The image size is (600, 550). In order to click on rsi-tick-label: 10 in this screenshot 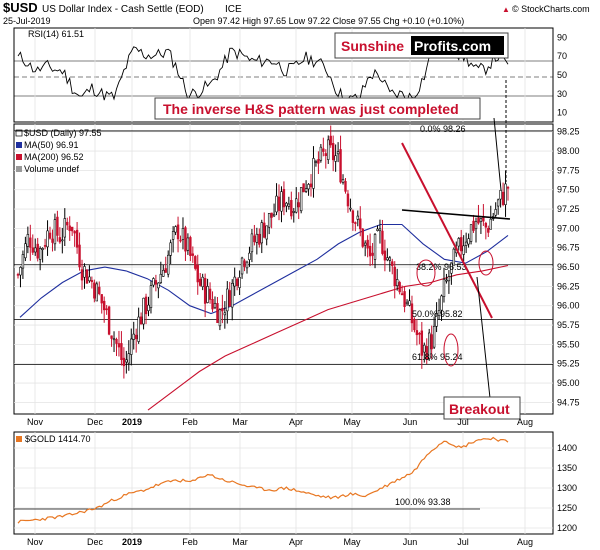, I will do `click(562, 113)`.